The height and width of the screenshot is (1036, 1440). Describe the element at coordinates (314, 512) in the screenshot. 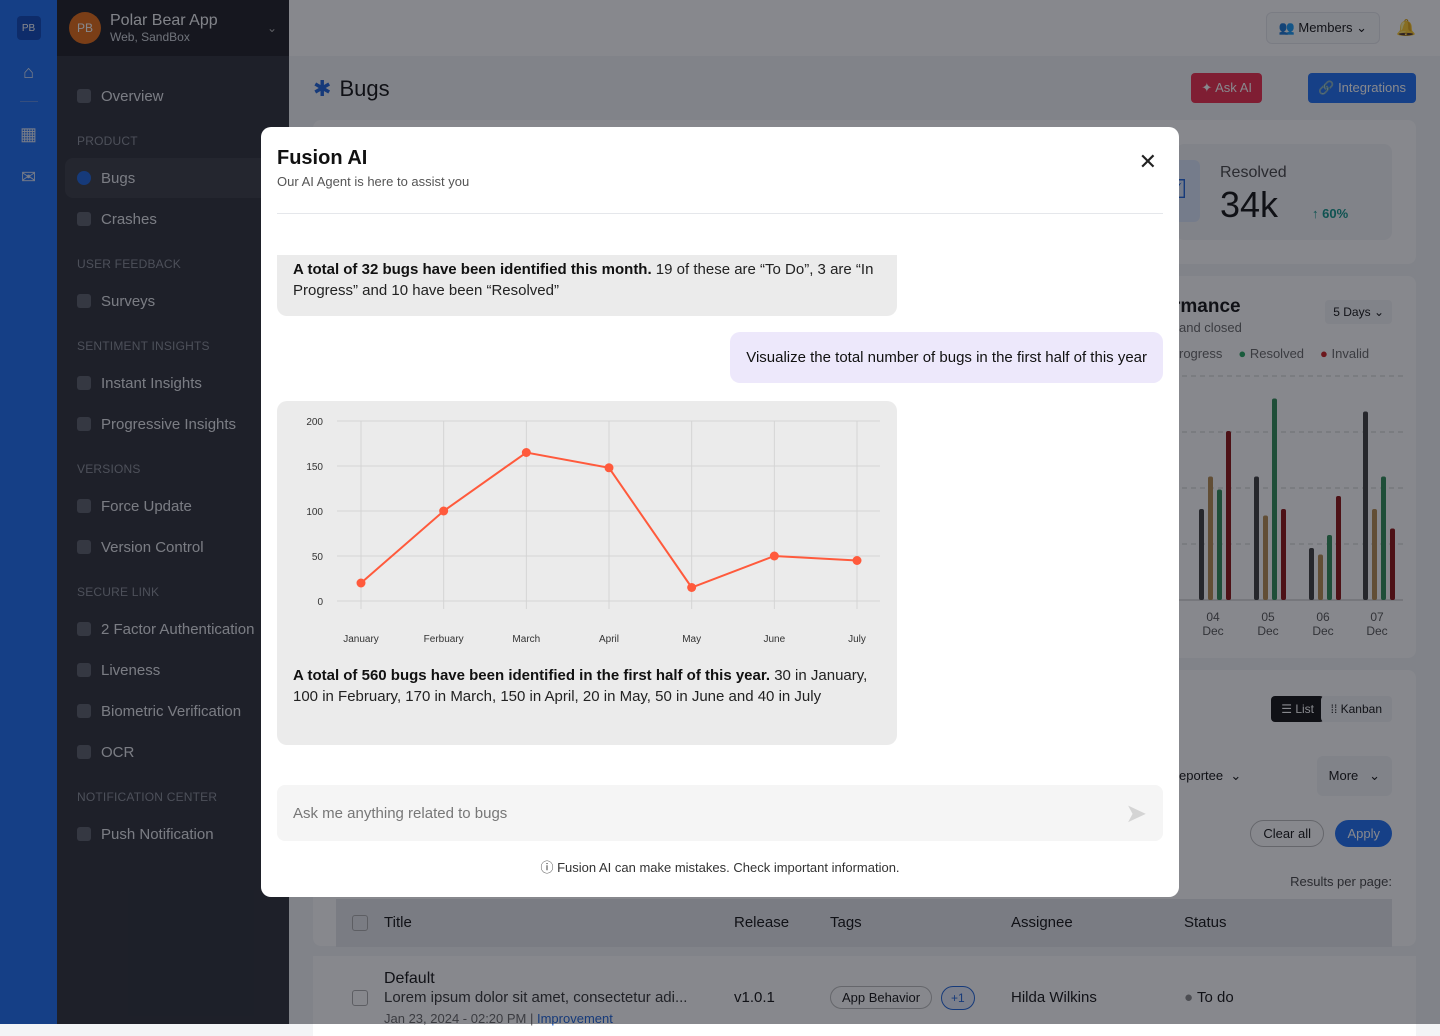

I see `y-tick-label: 100` at that location.